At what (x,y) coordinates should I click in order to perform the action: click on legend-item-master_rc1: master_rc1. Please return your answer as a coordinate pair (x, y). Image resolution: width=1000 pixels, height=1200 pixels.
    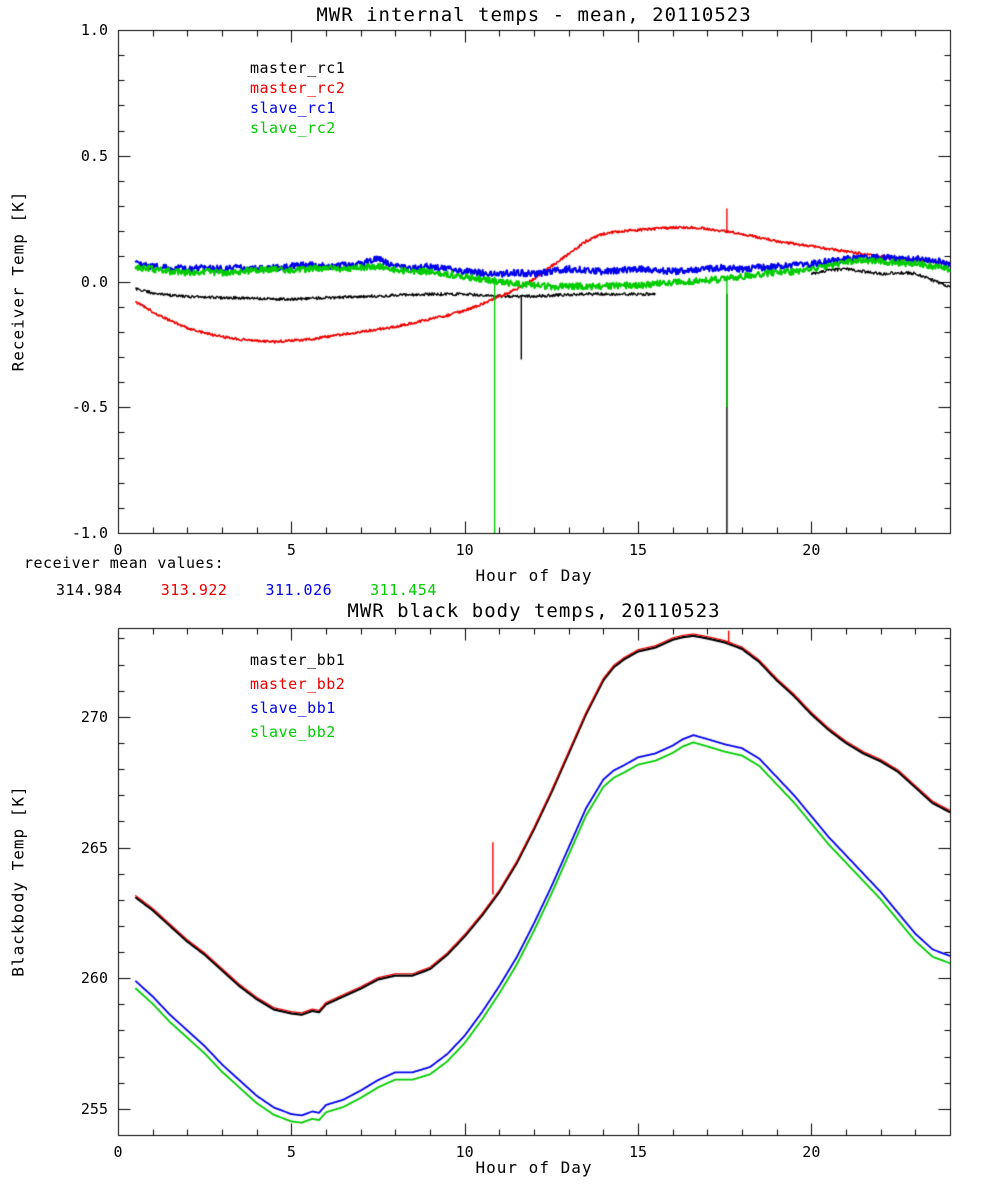
    Looking at the image, I should click on (298, 68).